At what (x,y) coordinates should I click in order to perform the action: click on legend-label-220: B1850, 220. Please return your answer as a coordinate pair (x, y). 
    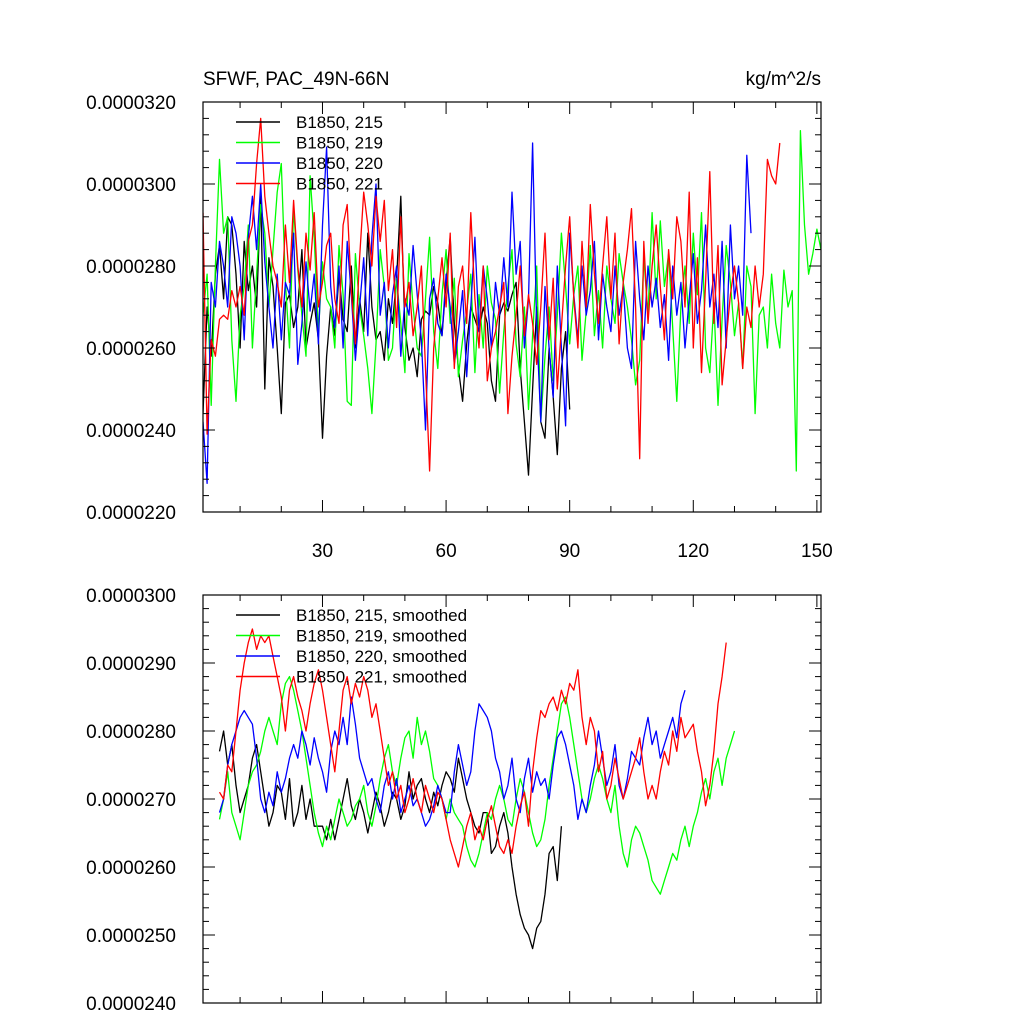
    Looking at the image, I should click on (339, 163).